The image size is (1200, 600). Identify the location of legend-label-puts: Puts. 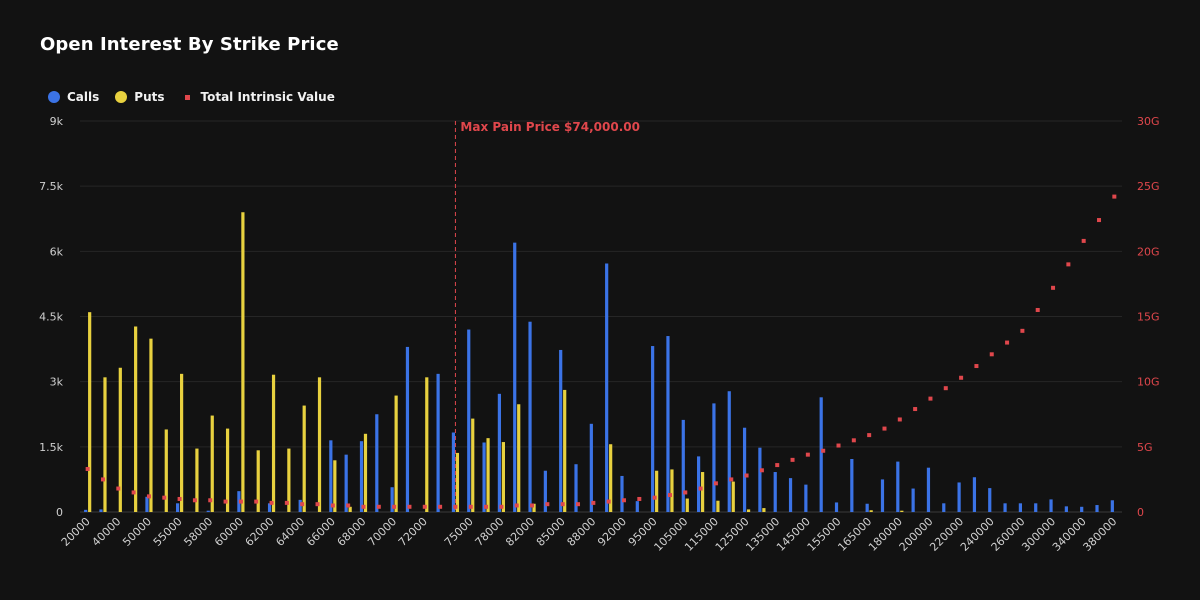
(149, 97).